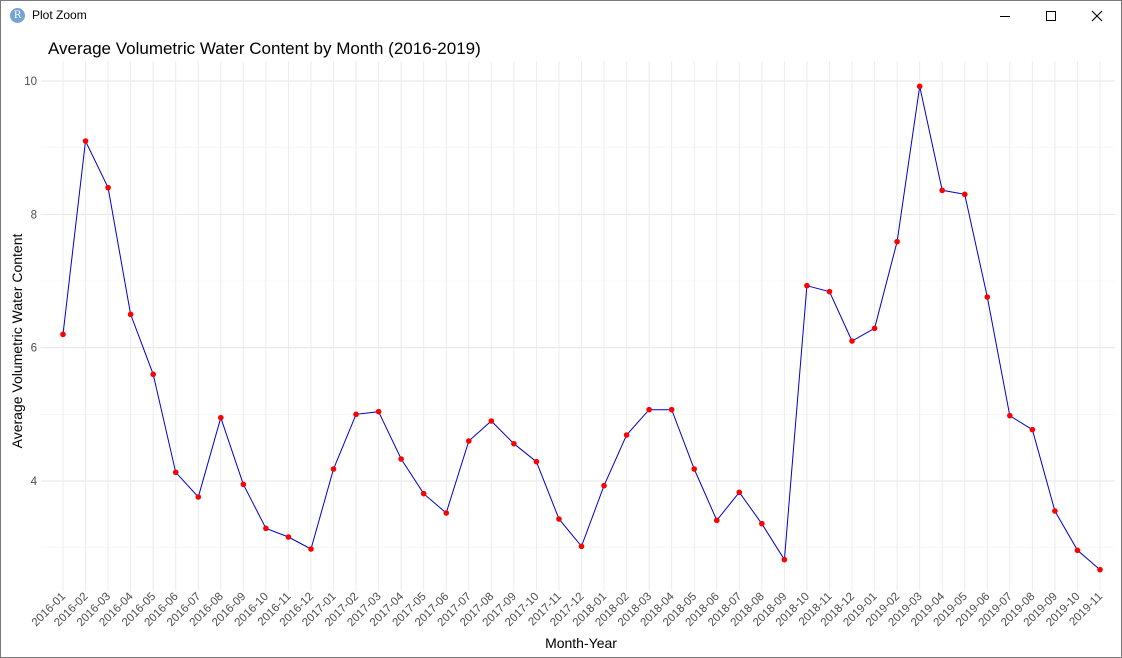 Image resolution: width=1122 pixels, height=658 pixels. Describe the element at coordinates (17, 15) in the screenshot. I see `r-logo-icon: R` at that location.